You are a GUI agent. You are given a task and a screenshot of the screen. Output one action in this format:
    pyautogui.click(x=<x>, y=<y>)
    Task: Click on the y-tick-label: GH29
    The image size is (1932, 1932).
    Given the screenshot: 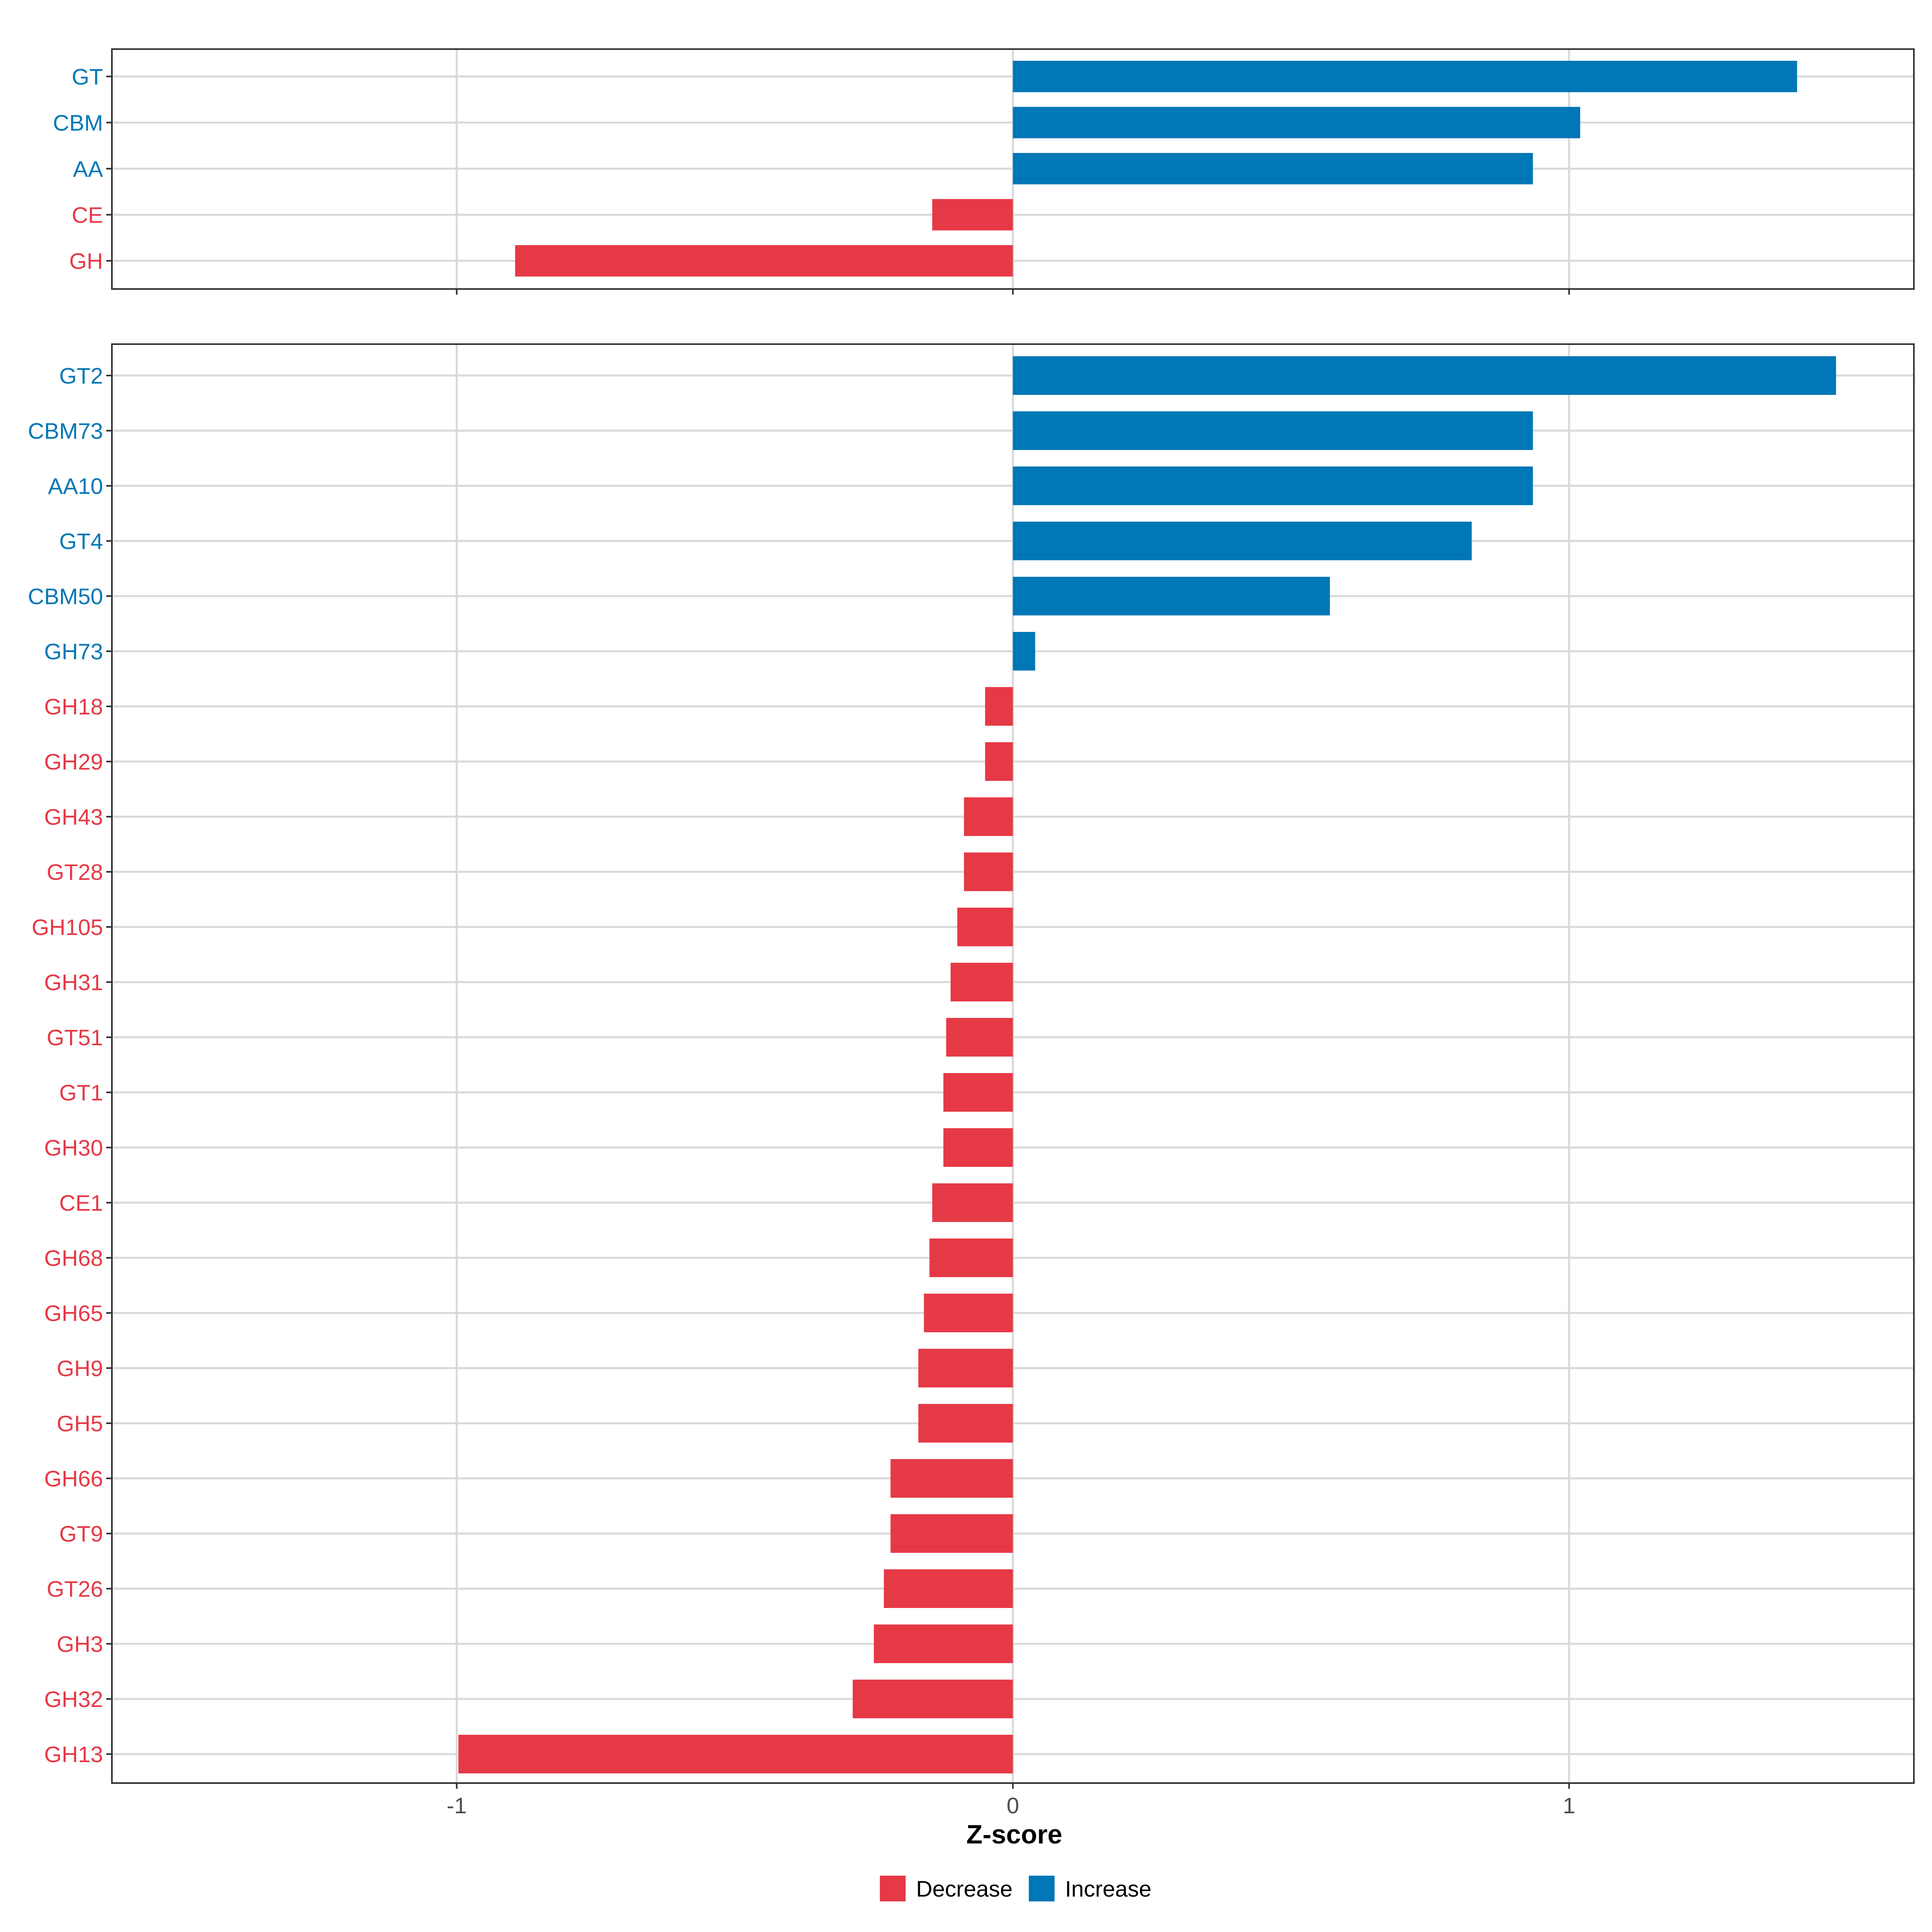 What is the action you would take?
    pyautogui.click(x=73, y=761)
    